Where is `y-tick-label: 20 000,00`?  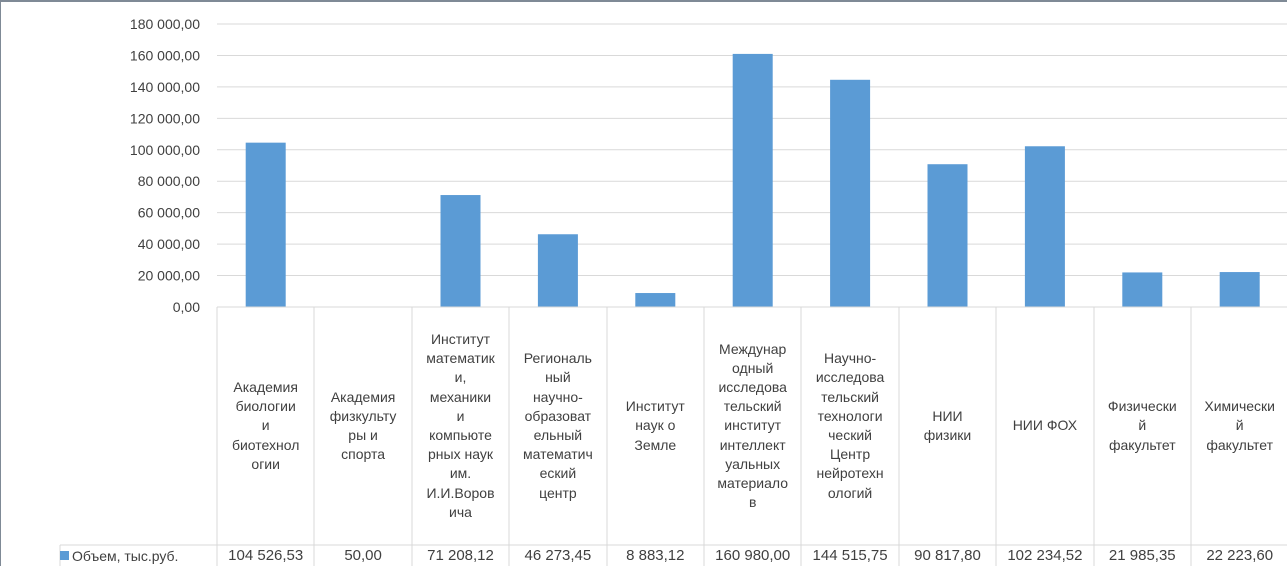
y-tick-label: 20 000,00 is located at coordinates (169, 276).